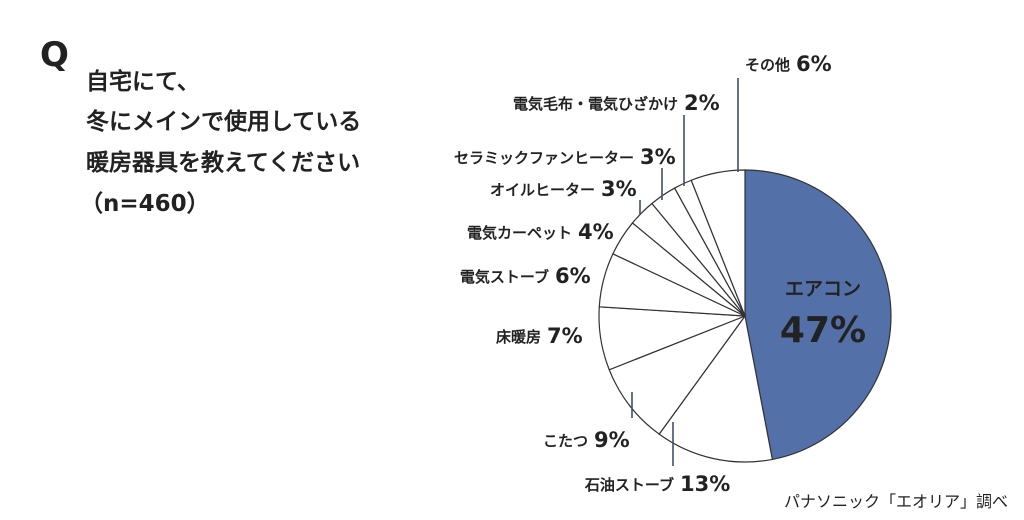 The width and height of the screenshot is (1024, 520). Describe the element at coordinates (767, 65) in the screenshot. I see `slice-label-9: その他` at that location.